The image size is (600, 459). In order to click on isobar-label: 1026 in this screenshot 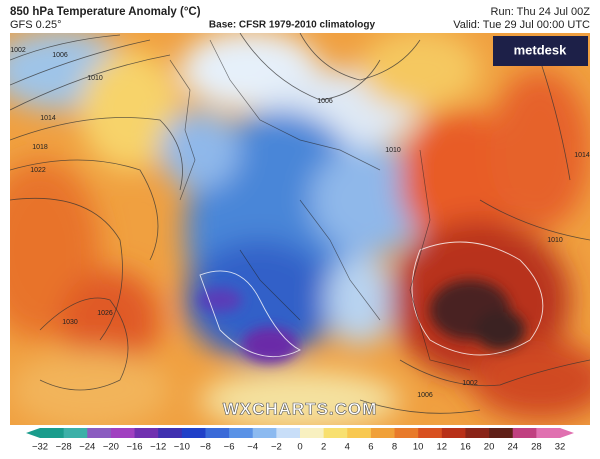, I will do `click(105, 313)`.